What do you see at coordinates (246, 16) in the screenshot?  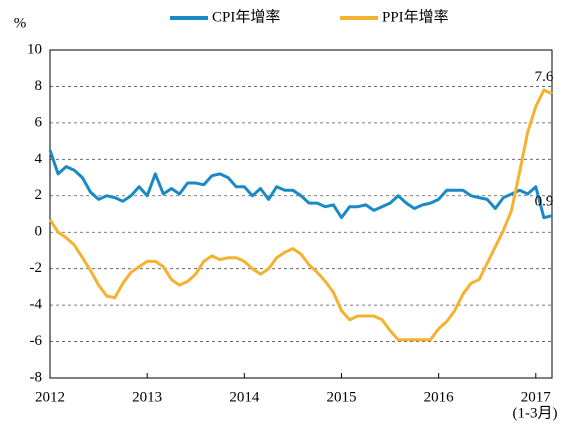 I see `legend-label: CPI年增率` at bounding box center [246, 16].